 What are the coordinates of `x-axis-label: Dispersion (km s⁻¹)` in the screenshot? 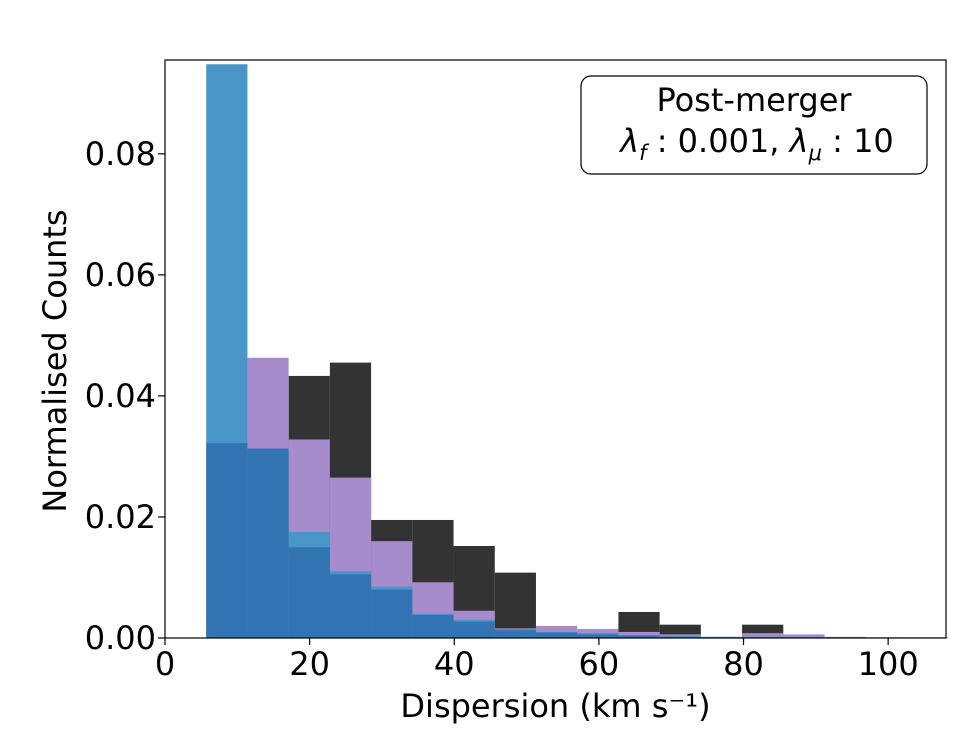 It's located at (555, 706).